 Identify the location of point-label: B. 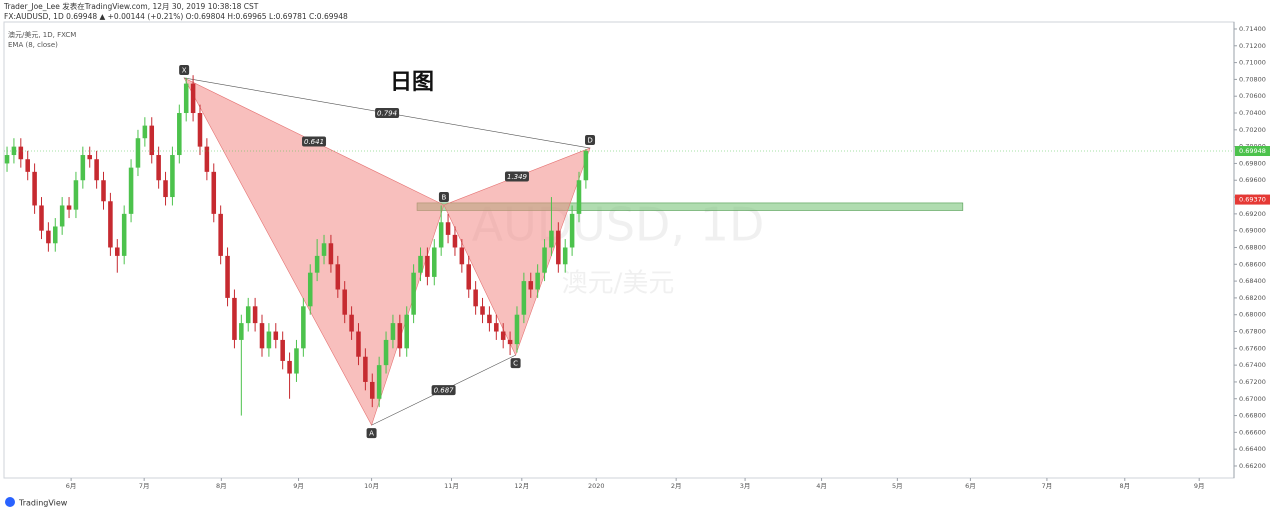
(444, 198).